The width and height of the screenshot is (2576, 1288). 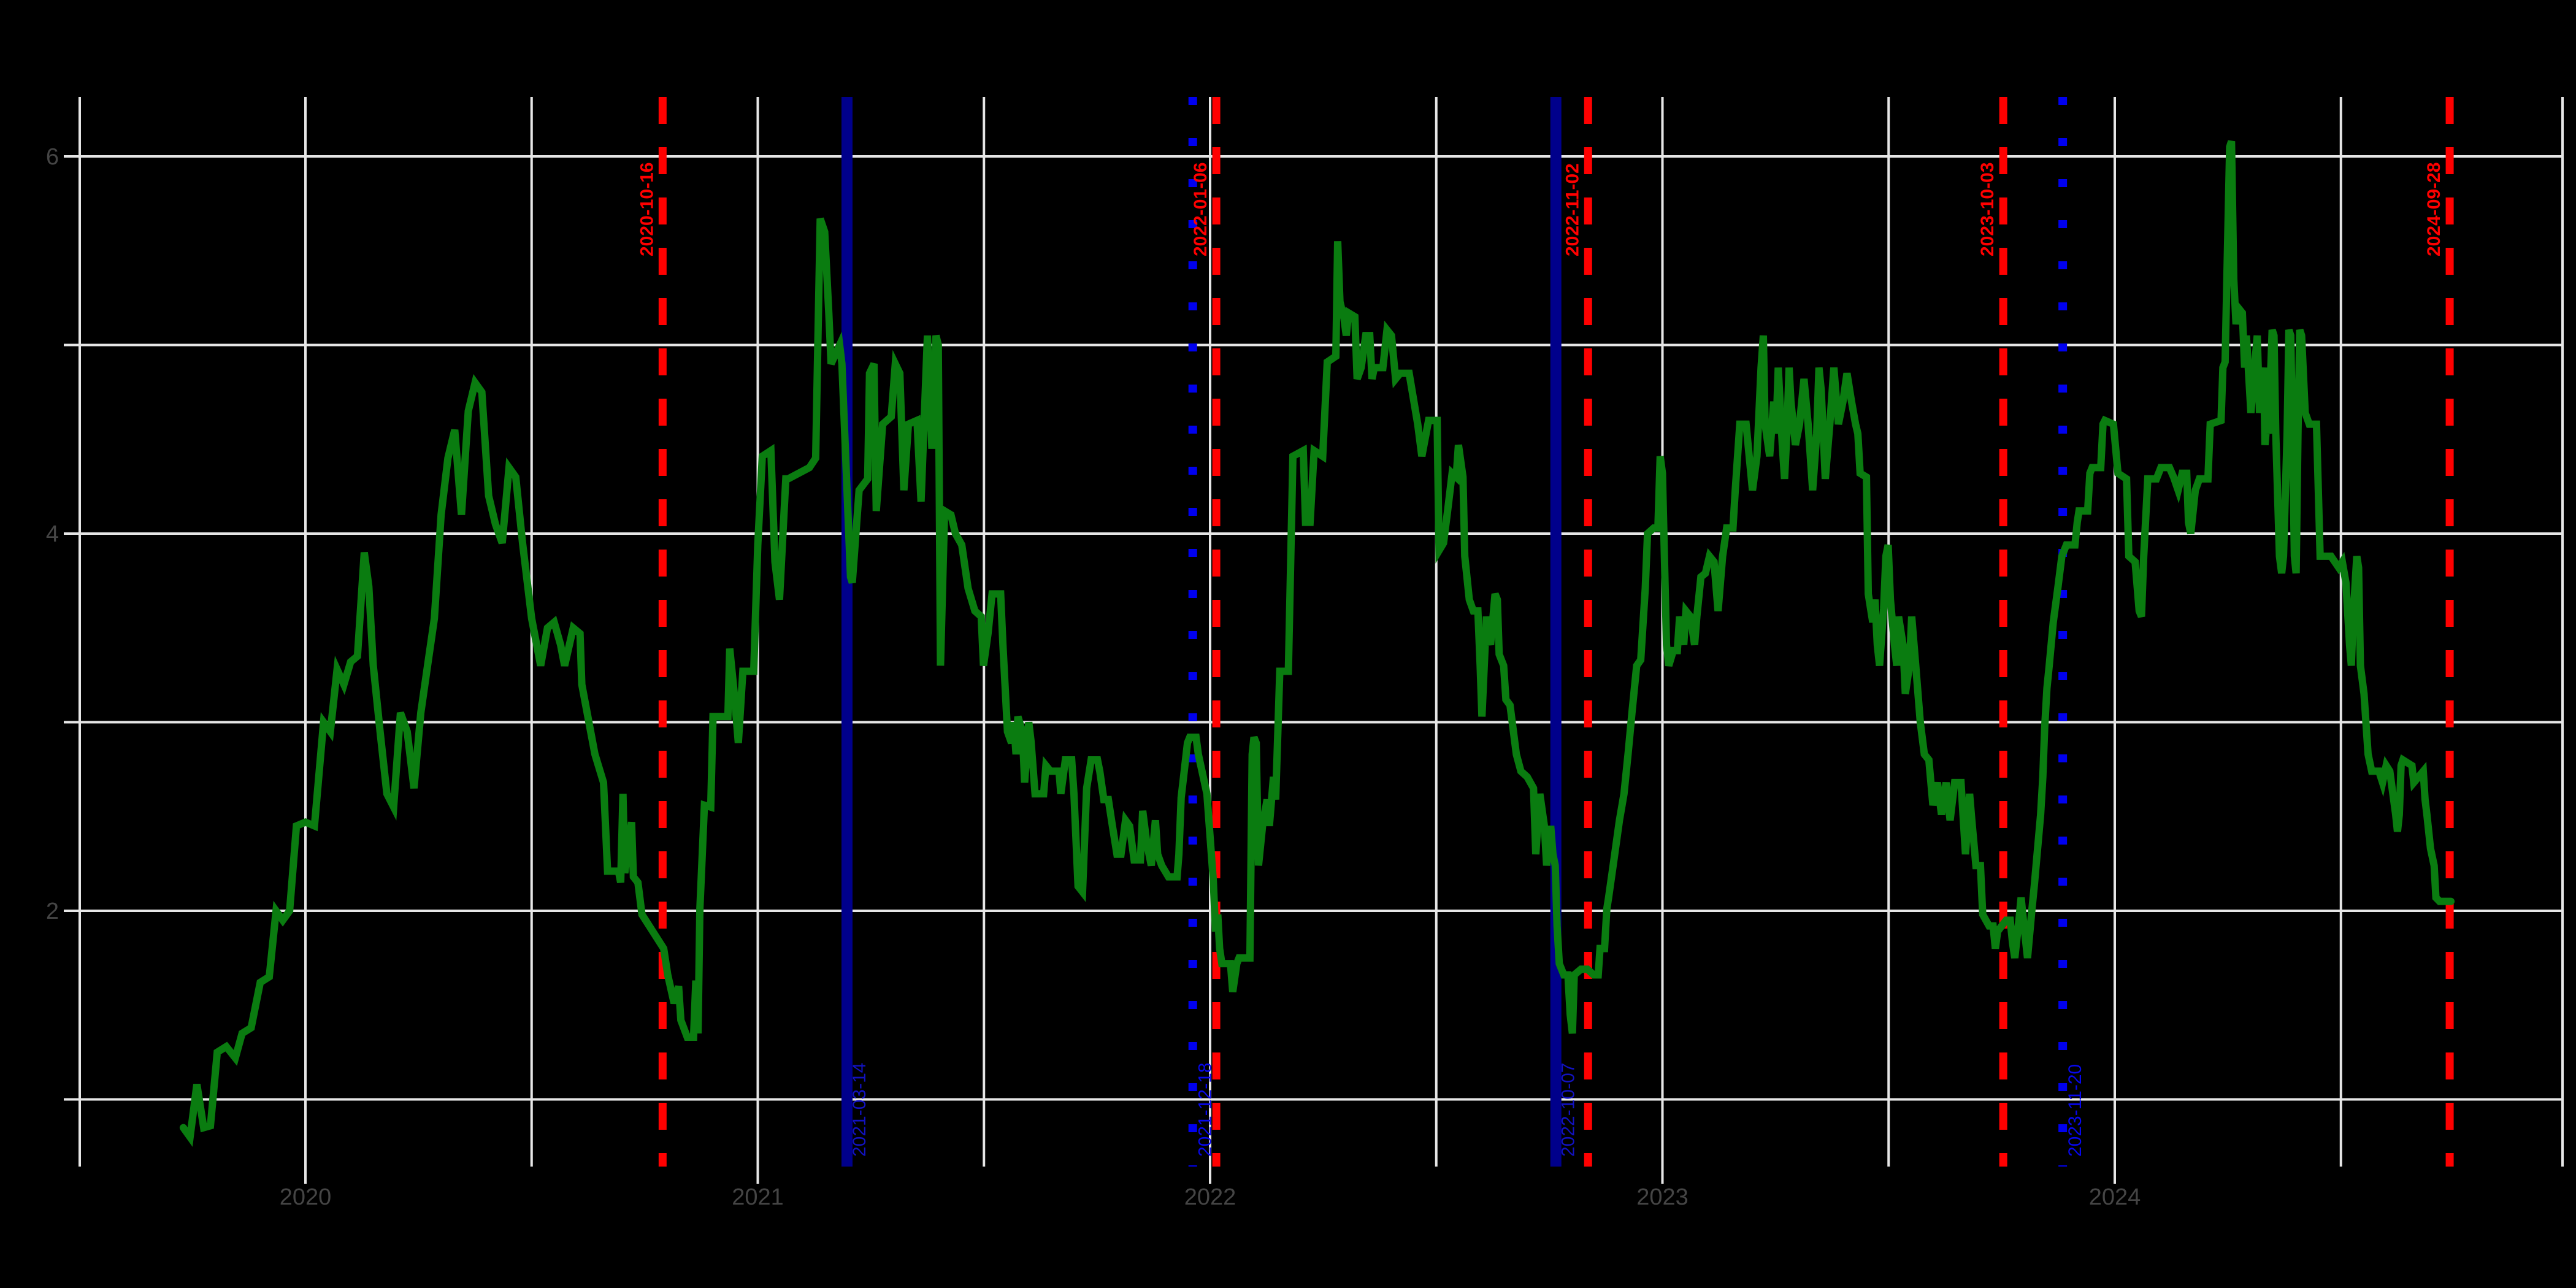 I want to click on x-axis-tick-label: 2024, so click(x=2115, y=1197).